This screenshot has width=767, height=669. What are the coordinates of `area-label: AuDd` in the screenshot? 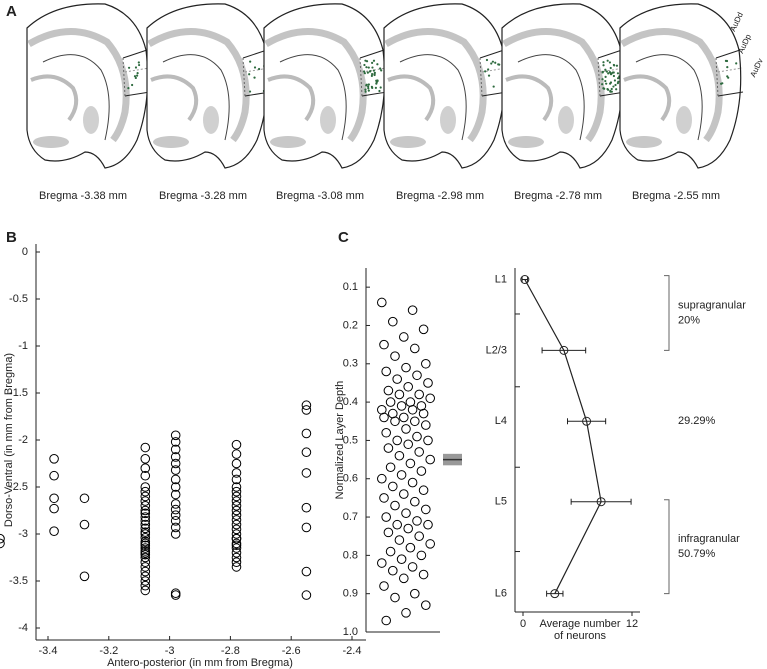 It's located at (736, 22).